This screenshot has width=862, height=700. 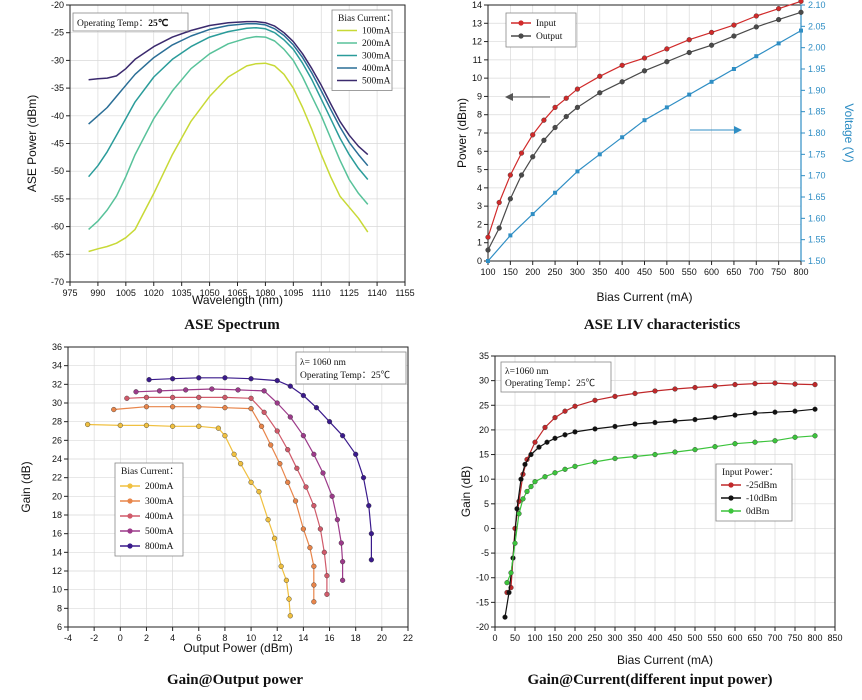 What do you see at coordinates (321, 293) in the screenshot?
I see `x-tick-label: 1110` at bounding box center [321, 293].